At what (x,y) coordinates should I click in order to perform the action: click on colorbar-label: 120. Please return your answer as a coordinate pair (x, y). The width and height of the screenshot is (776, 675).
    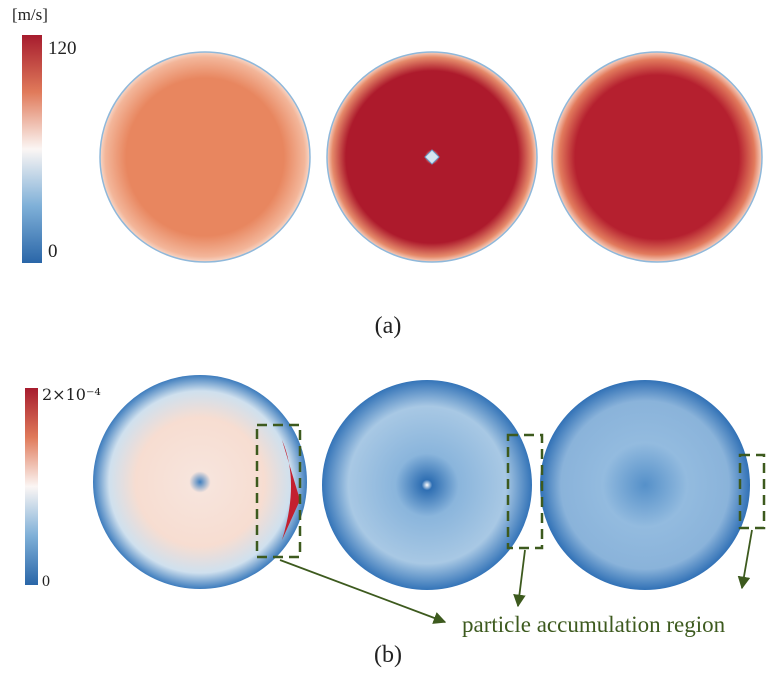
    Looking at the image, I should click on (62, 48).